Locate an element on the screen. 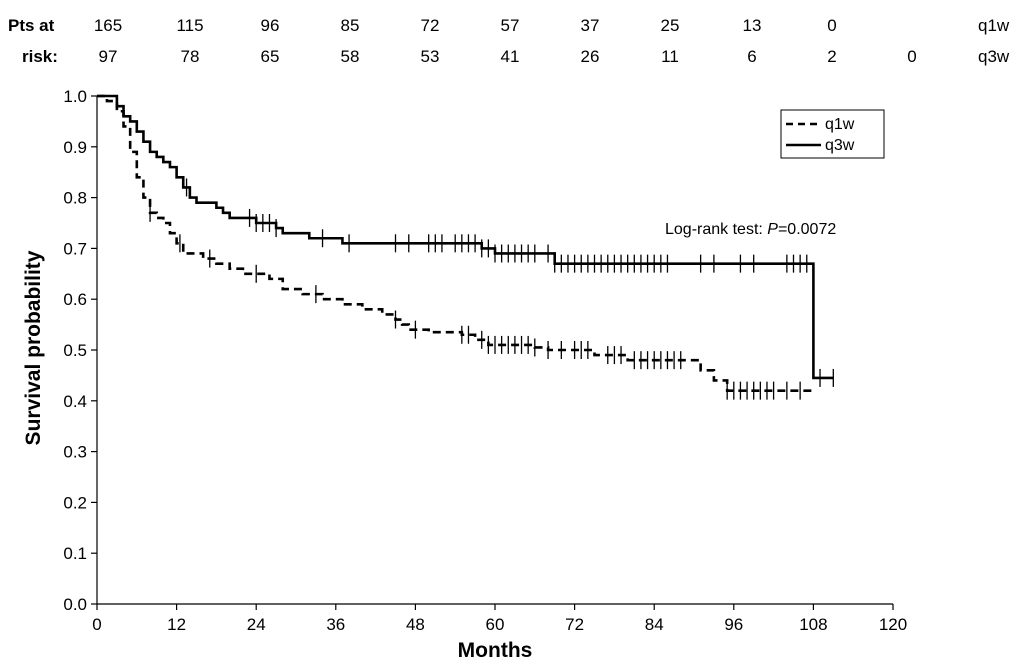  x-tick-label: 96 is located at coordinates (733, 624).